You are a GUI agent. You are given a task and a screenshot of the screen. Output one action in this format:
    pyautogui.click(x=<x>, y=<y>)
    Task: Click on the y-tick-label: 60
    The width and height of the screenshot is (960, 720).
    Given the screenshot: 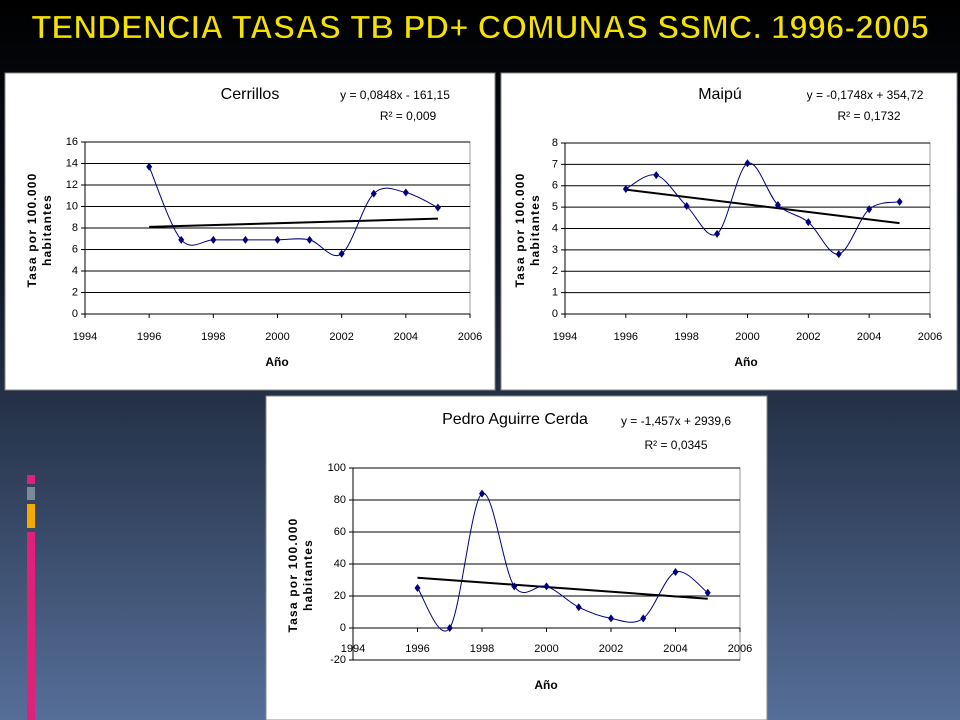 What is the action you would take?
    pyautogui.click(x=340, y=532)
    